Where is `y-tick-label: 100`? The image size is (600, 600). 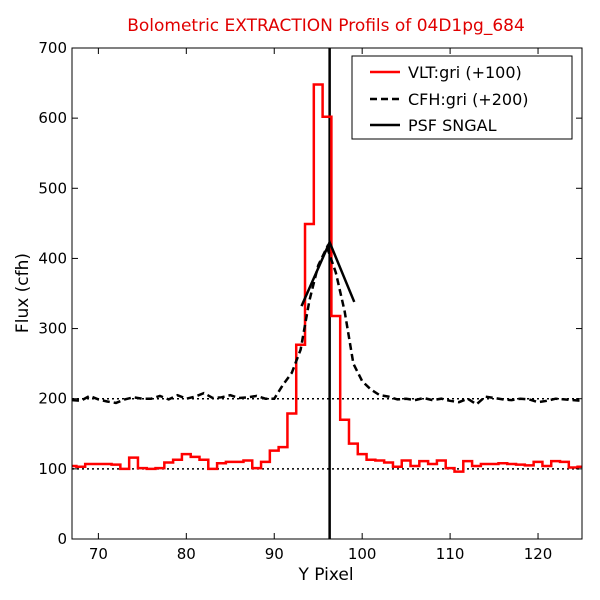
y-tick-label: 100 is located at coordinates (52, 469).